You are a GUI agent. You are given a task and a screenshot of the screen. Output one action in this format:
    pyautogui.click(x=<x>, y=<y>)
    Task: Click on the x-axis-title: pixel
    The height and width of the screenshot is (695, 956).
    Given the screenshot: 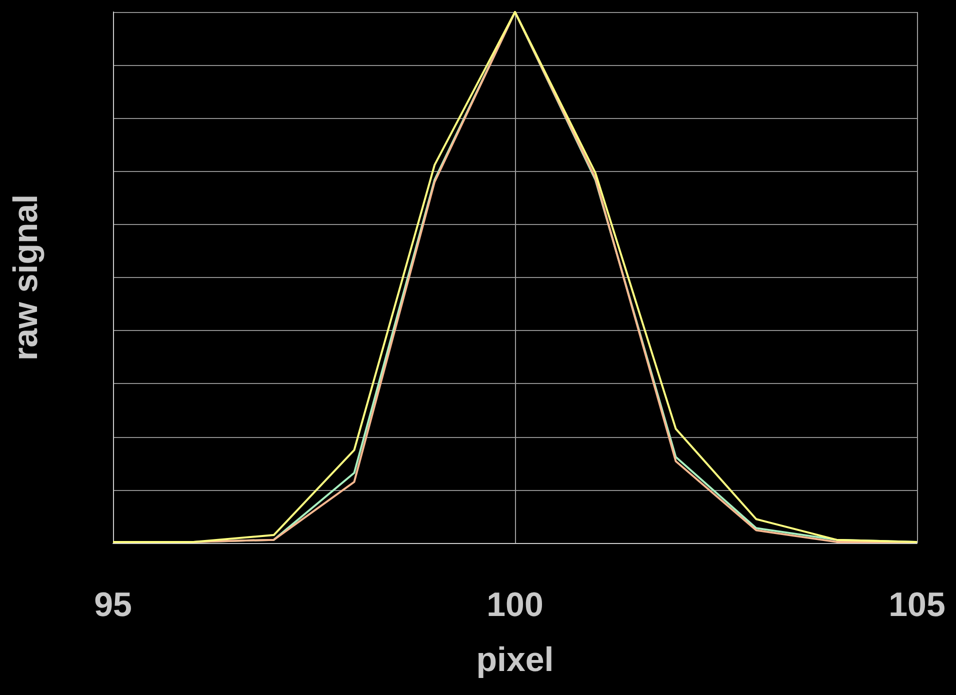 What is the action you would take?
    pyautogui.click(x=515, y=660)
    